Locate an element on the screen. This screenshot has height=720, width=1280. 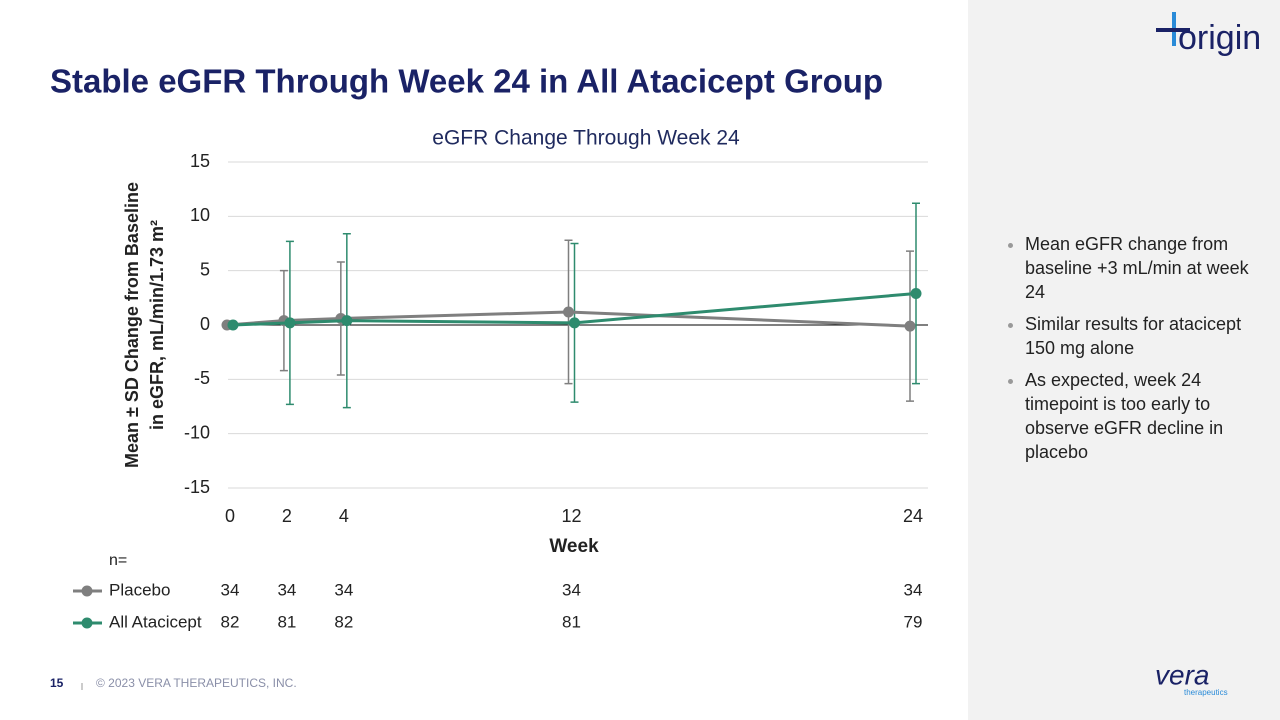
y-axis-label: in eGFR, mL/min/1.73 m² is located at coordinates (157, 325).